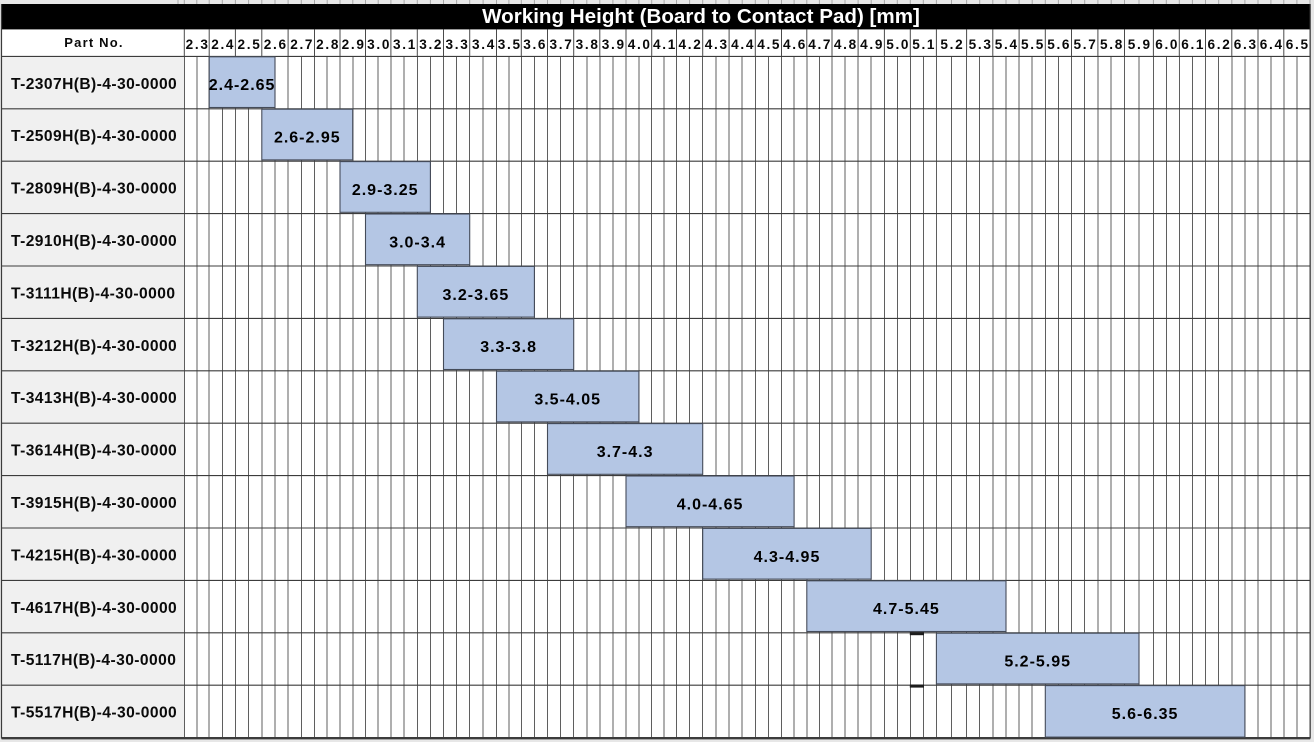 The height and width of the screenshot is (742, 1314). I want to click on svg-text: 2.5, so click(250, 44).